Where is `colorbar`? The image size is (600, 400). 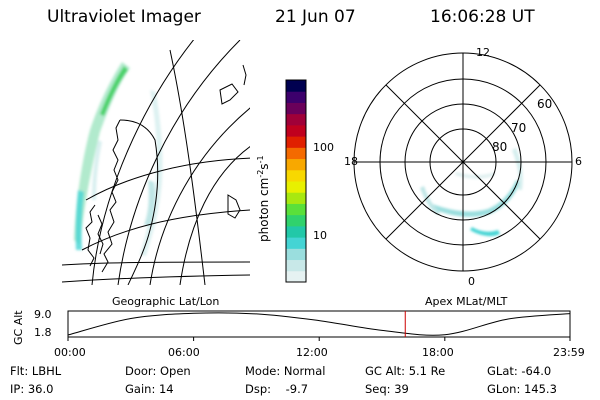 colorbar is located at coordinates (296, 181).